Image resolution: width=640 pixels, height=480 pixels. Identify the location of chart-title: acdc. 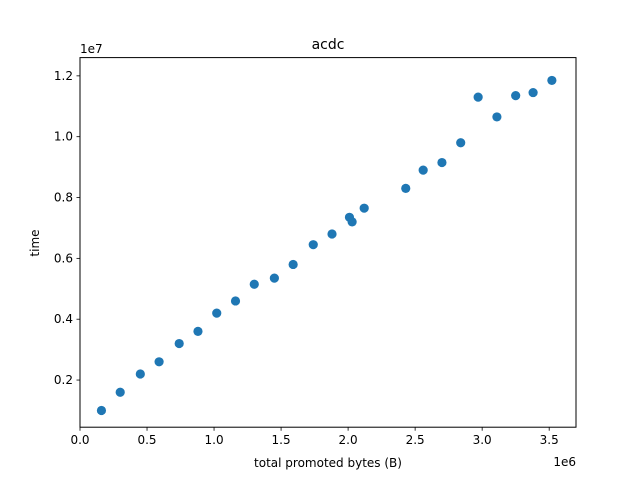
(328, 45).